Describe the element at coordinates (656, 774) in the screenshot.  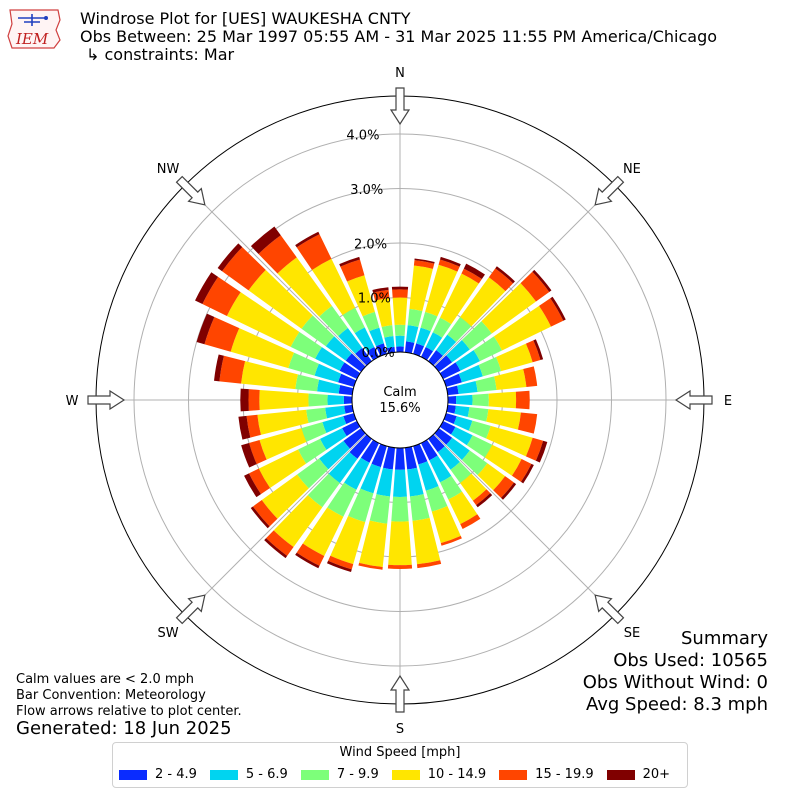
I see `legend-label-5: 20+` at that location.